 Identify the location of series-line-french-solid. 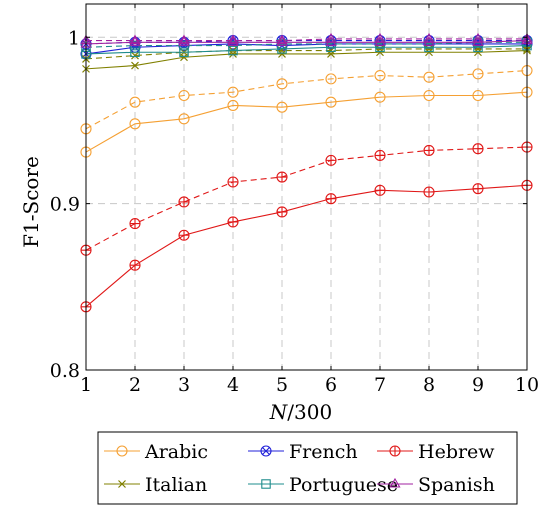
(306, 49).